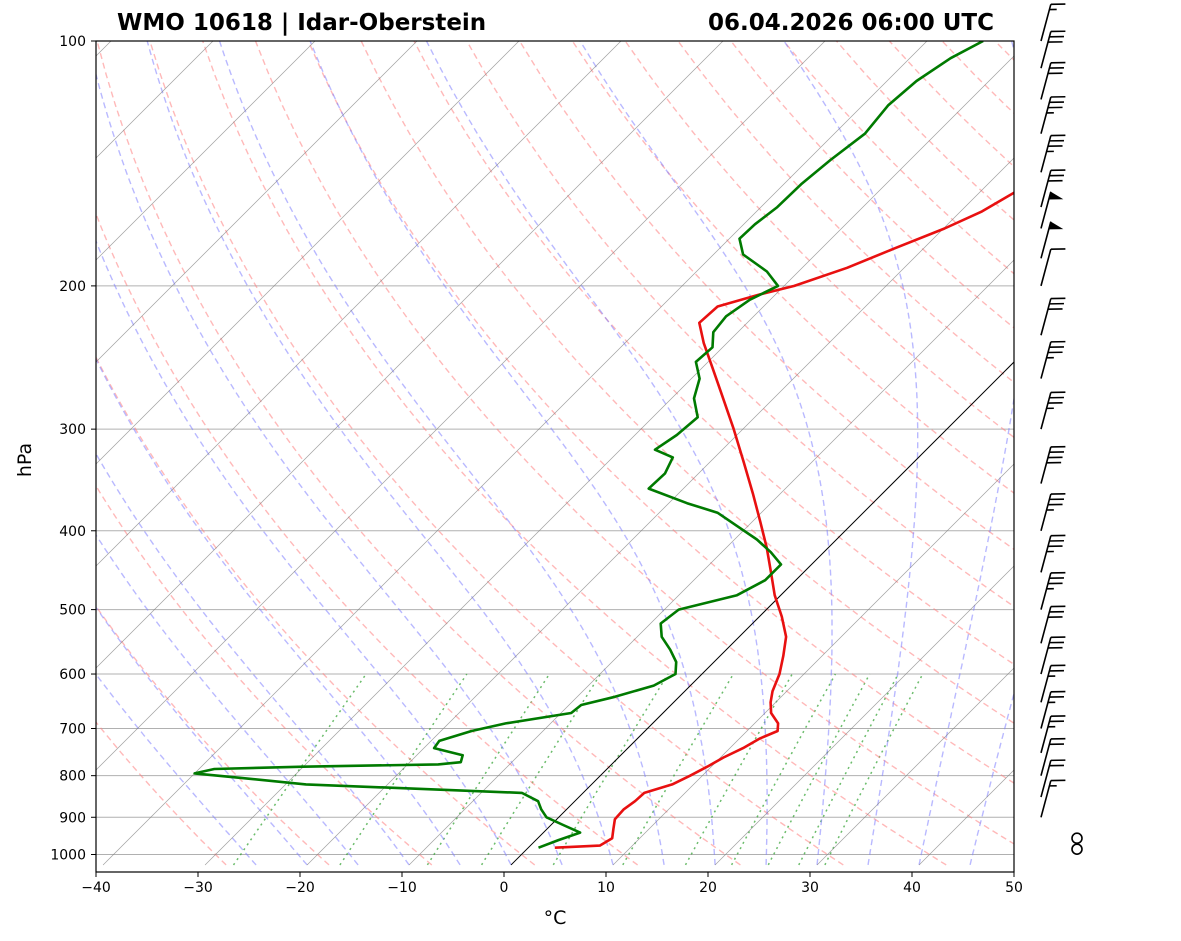 This screenshot has height=941, width=1181. Describe the element at coordinates (198, 888) in the screenshot. I see `x-tick-label: −30` at that location.